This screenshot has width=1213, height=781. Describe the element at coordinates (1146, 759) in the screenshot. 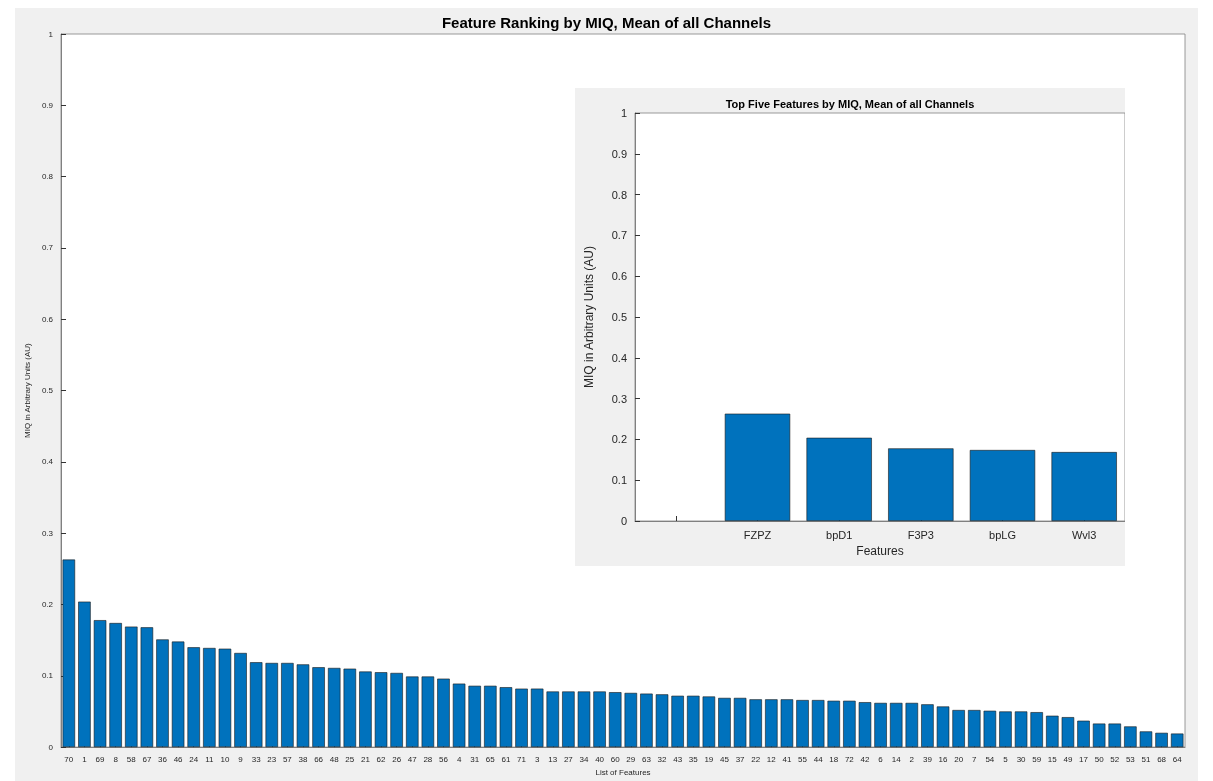

I see `x-tick-label: 51` at that location.